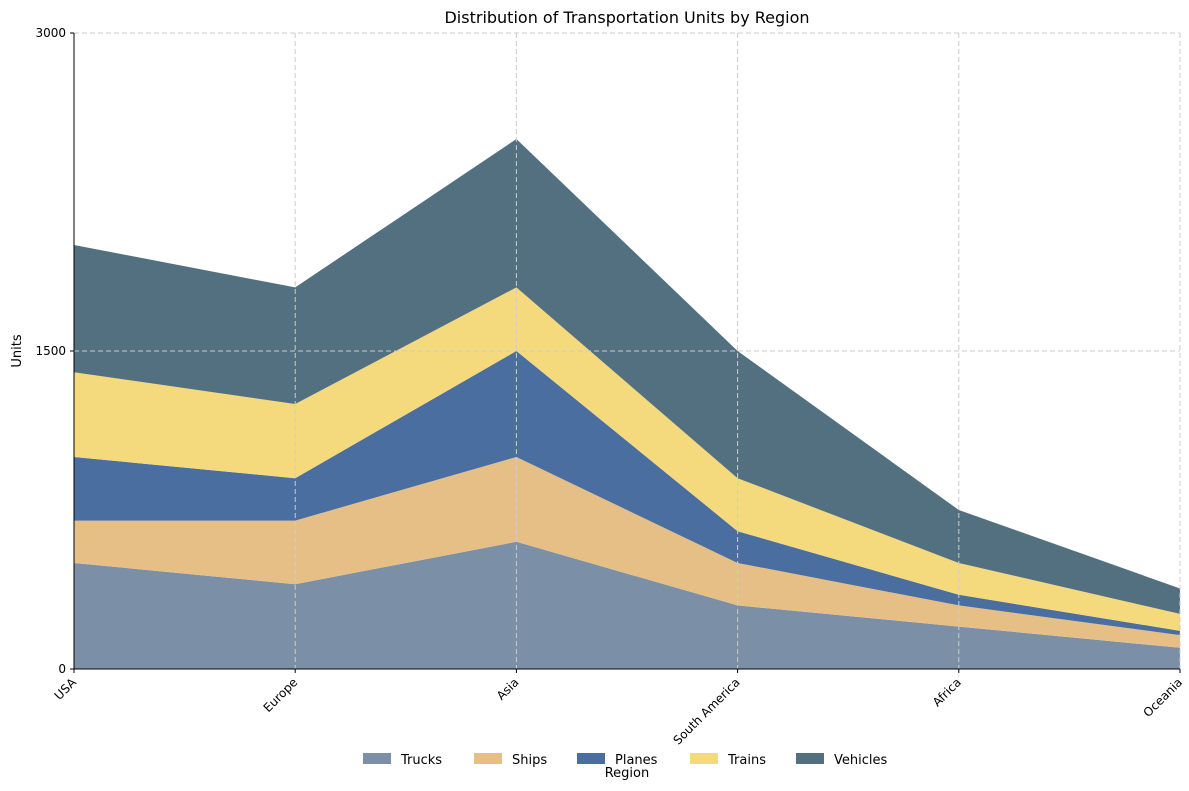 The width and height of the screenshot is (1189, 791). Describe the element at coordinates (746, 760) in the screenshot. I see `legend-label-trains: Trains` at that location.